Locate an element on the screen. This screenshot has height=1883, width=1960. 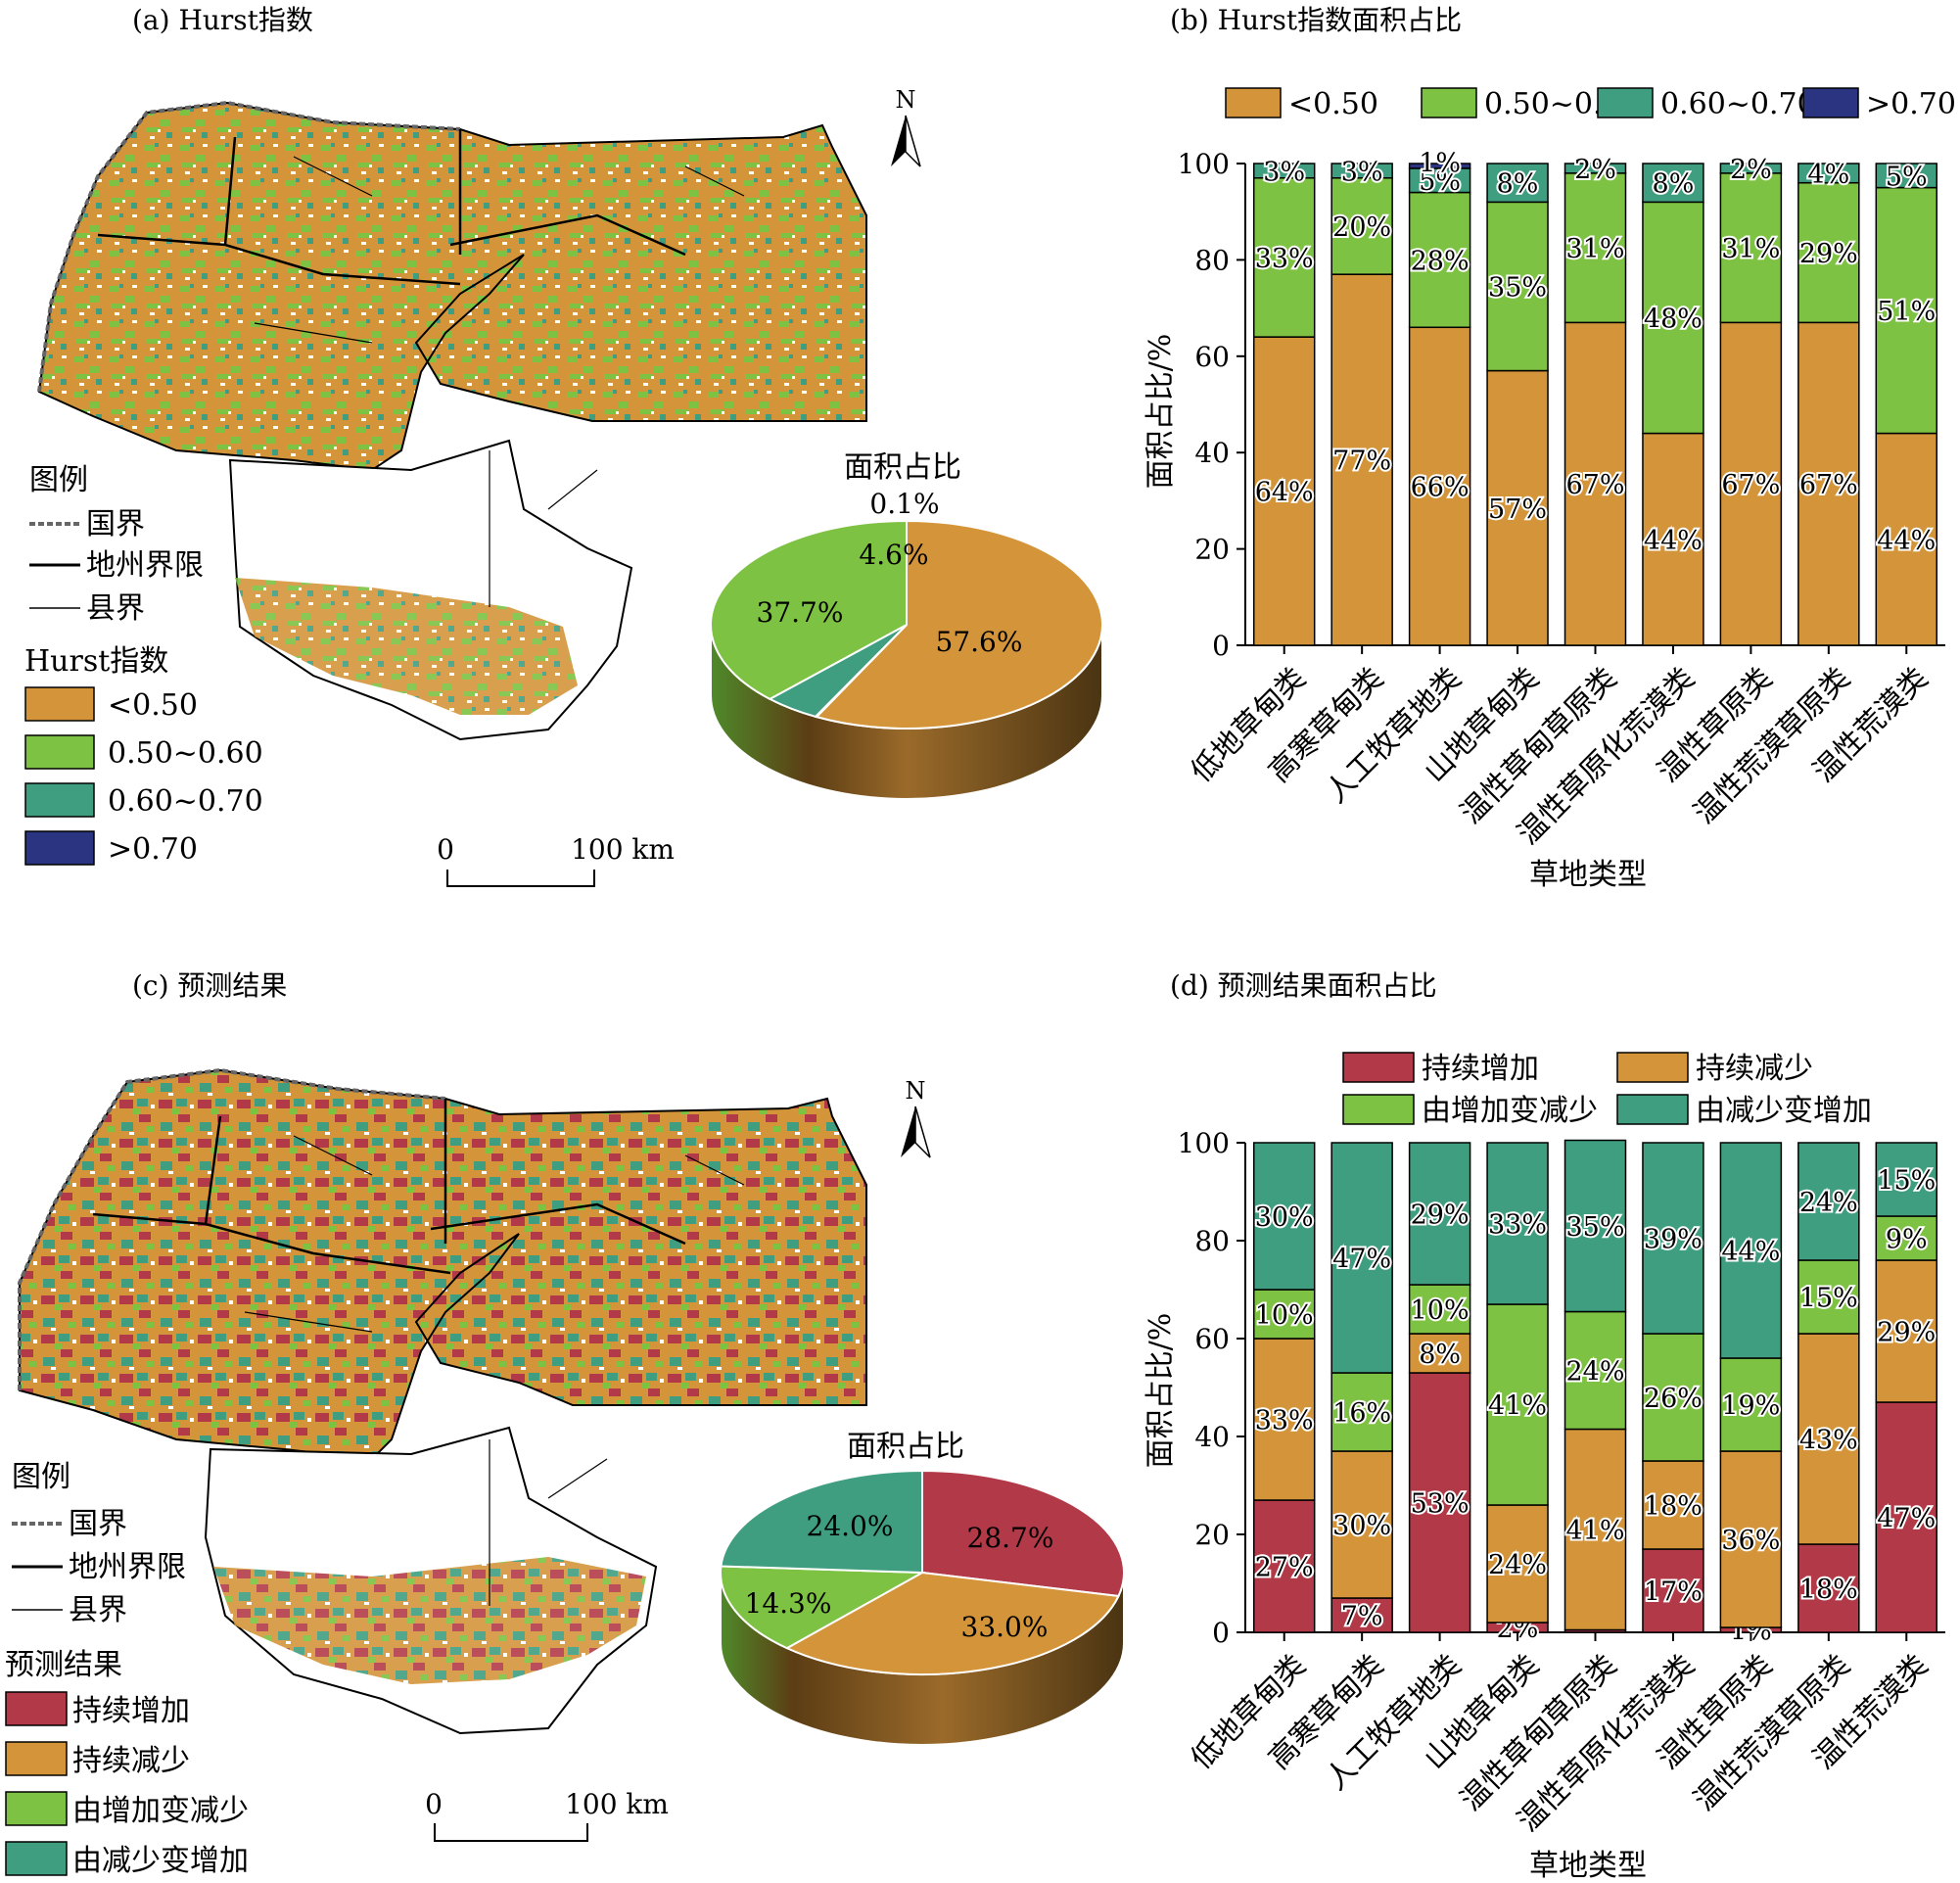
b-ylabel: 面积占比/% is located at coordinates (1160, 412).